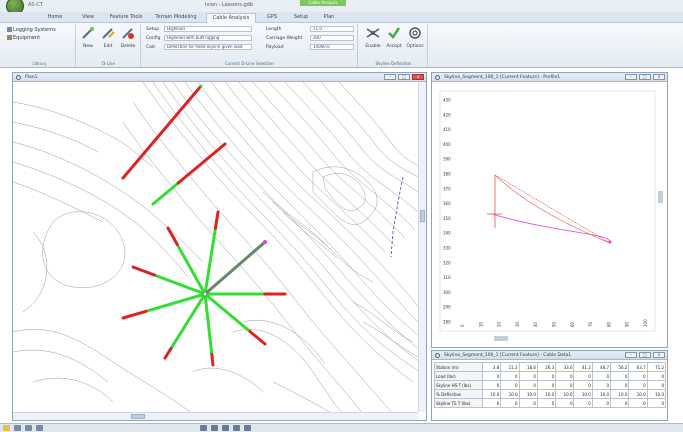 This screenshot has height=432, width=683. I want to click on identify-icon, so click(236, 428).